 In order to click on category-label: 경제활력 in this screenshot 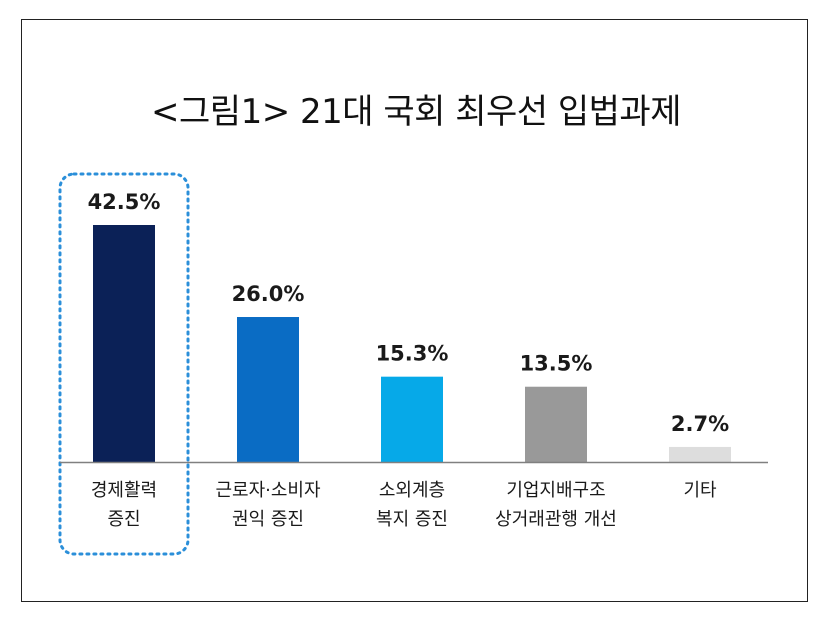, I will do `click(124, 490)`.